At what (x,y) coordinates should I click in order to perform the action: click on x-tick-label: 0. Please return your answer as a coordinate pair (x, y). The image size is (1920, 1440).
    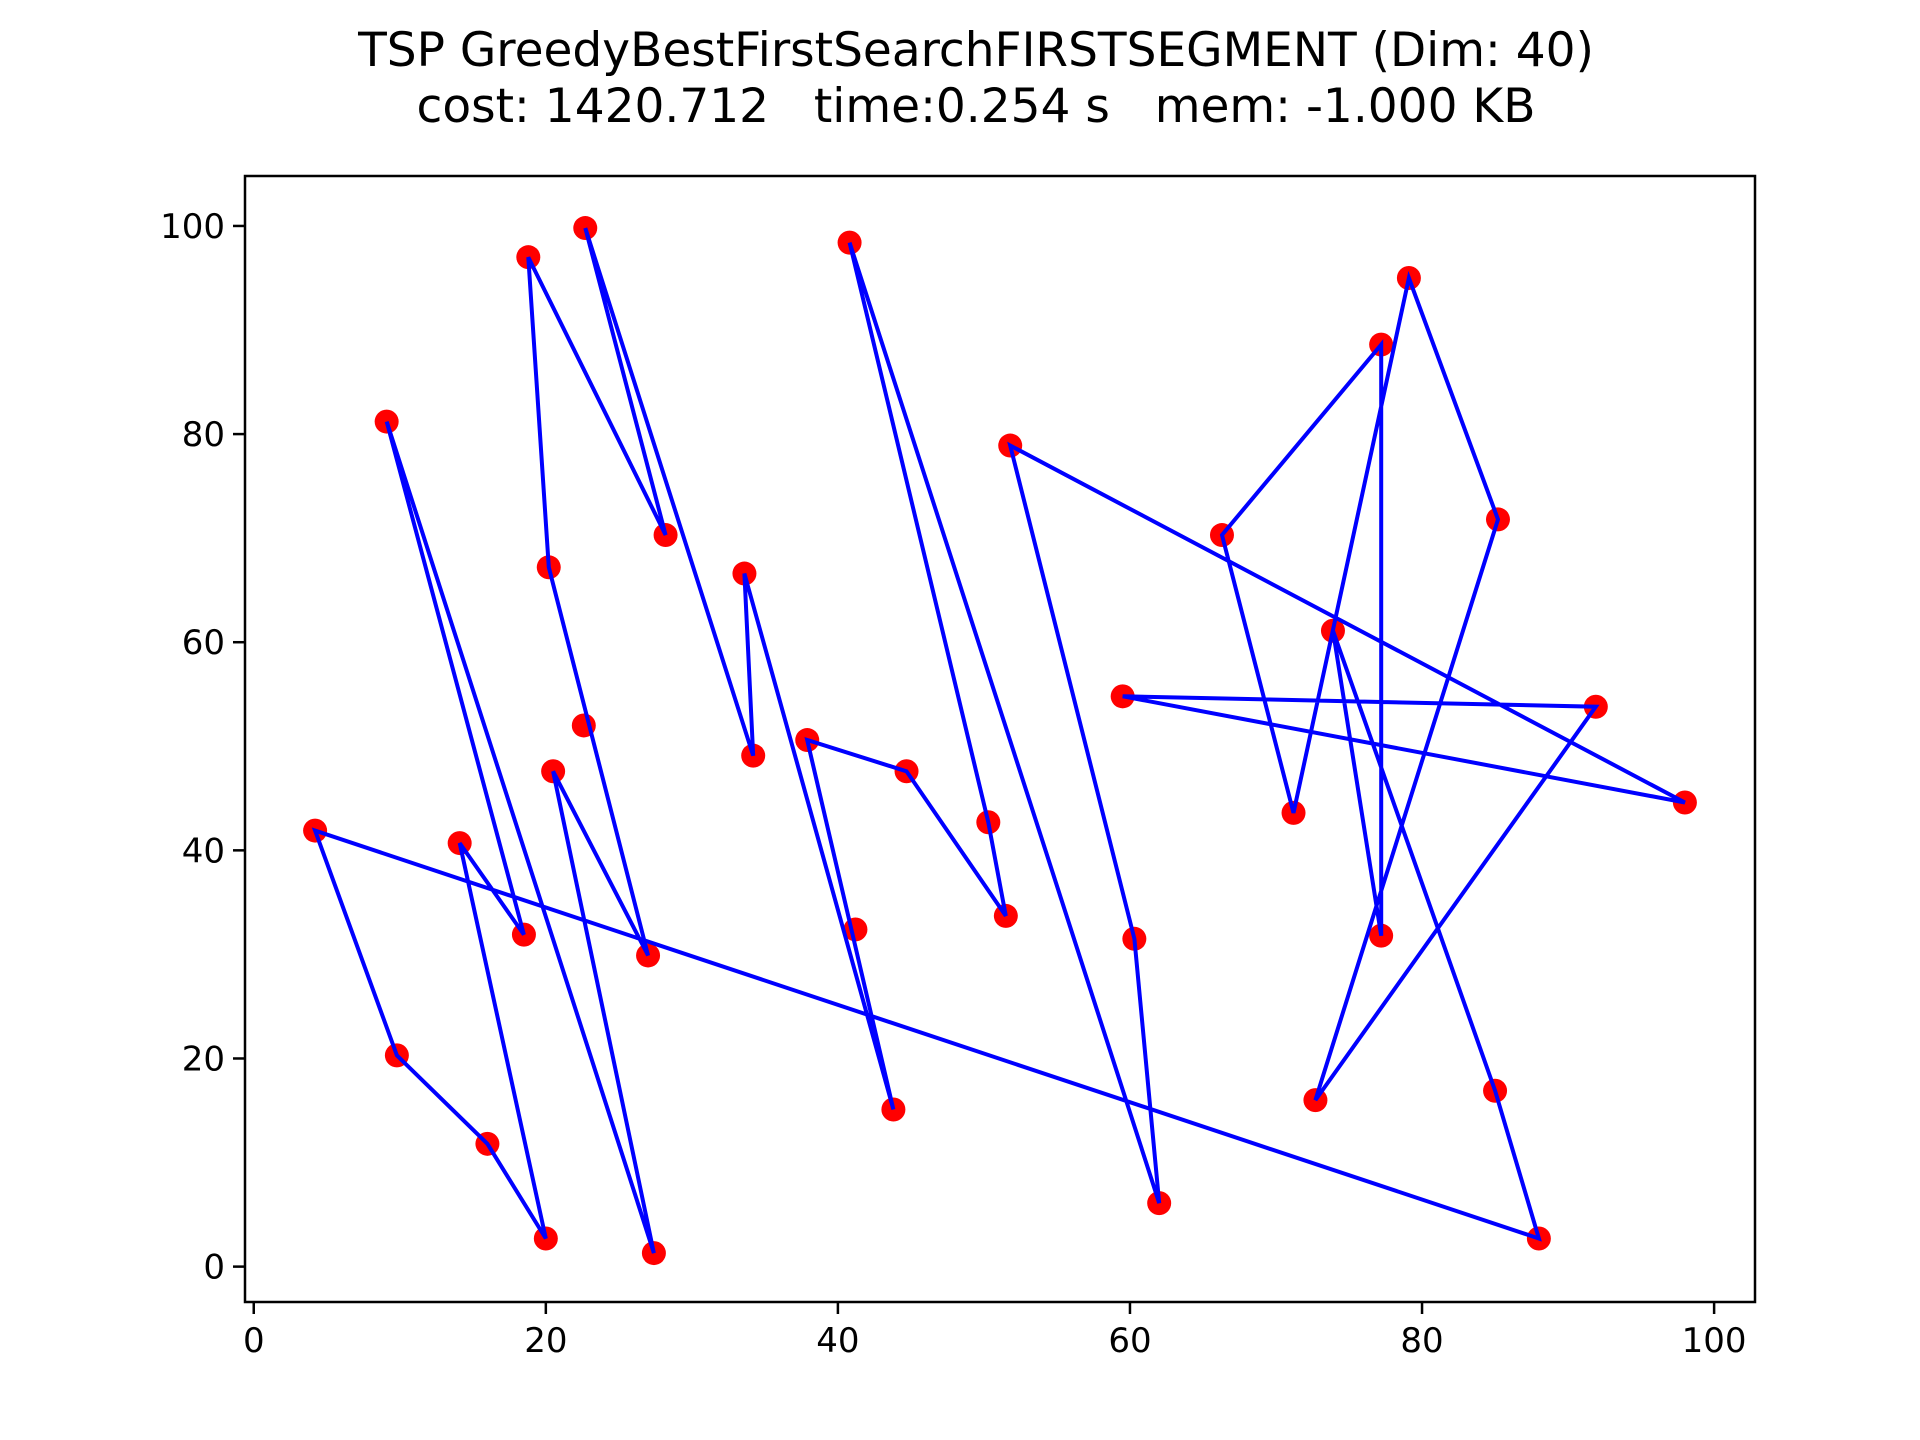
    Looking at the image, I should click on (254, 1341).